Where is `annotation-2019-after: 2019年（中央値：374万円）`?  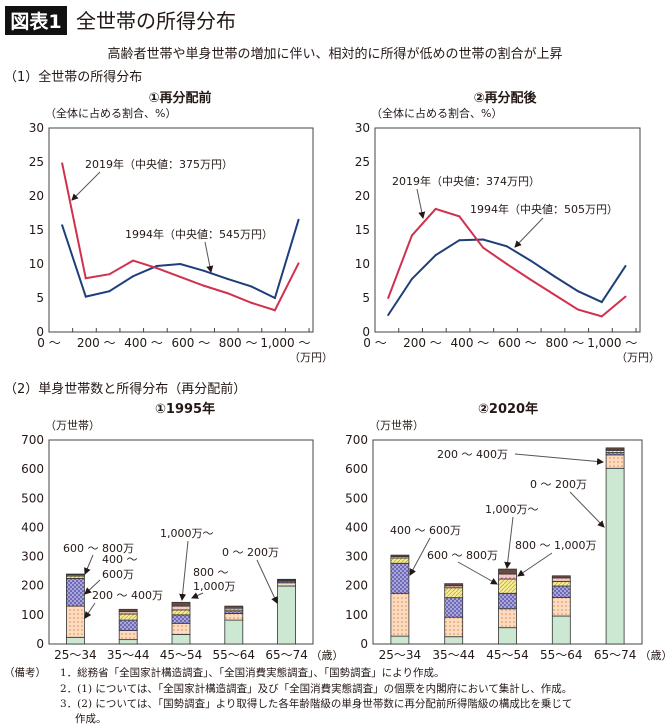 annotation-2019-after: 2019年（中央値：374万円） is located at coordinates (466, 181).